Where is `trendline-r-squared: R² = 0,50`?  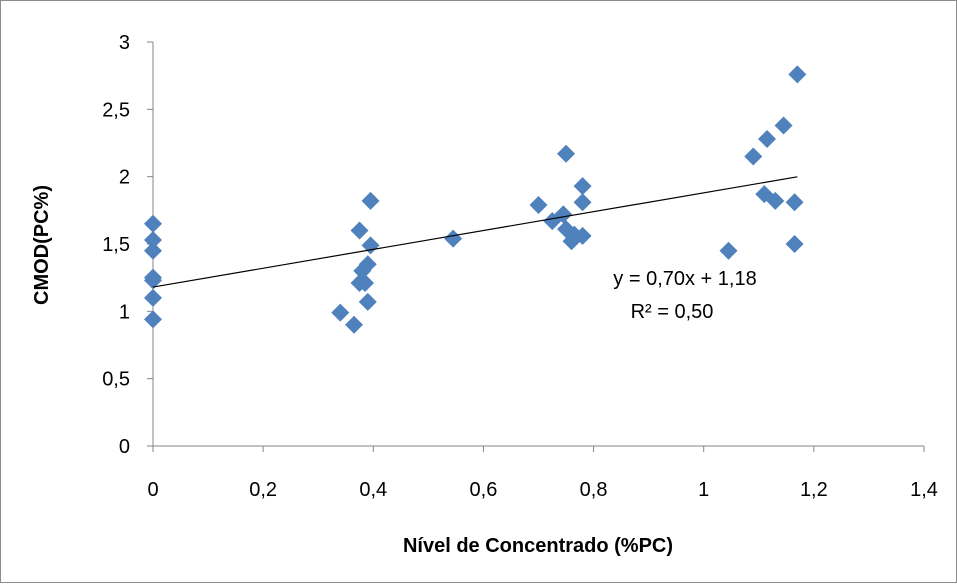
trendline-r-squared: R² = 0,50 is located at coordinates (672, 312).